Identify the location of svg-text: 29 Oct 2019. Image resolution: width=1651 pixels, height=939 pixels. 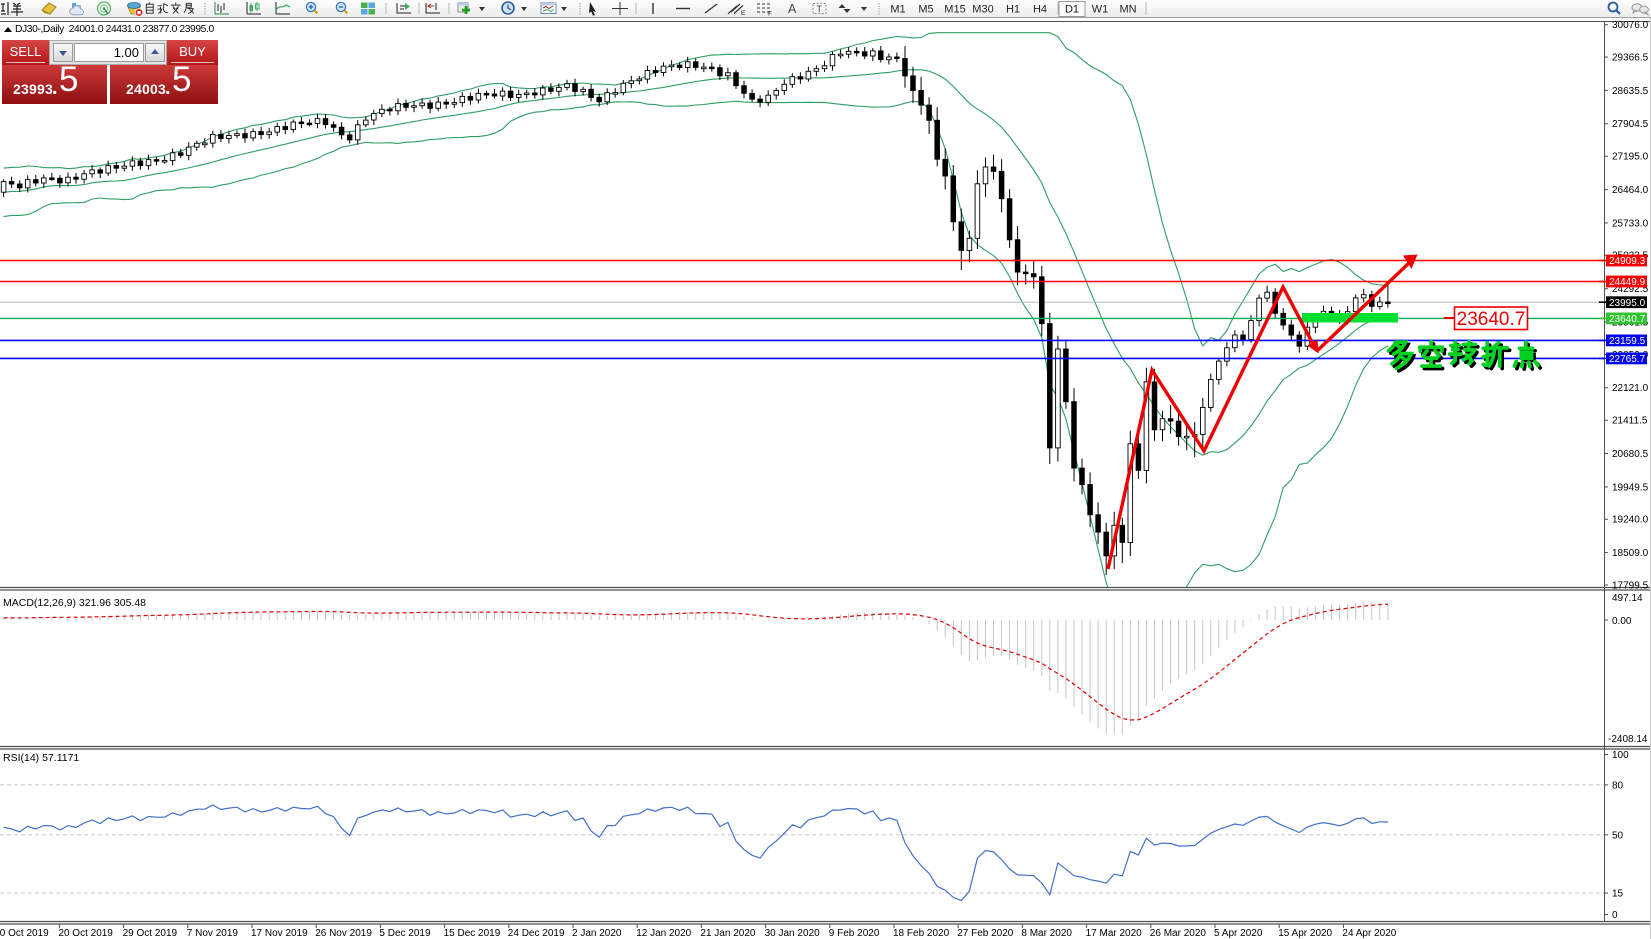
(150, 933).